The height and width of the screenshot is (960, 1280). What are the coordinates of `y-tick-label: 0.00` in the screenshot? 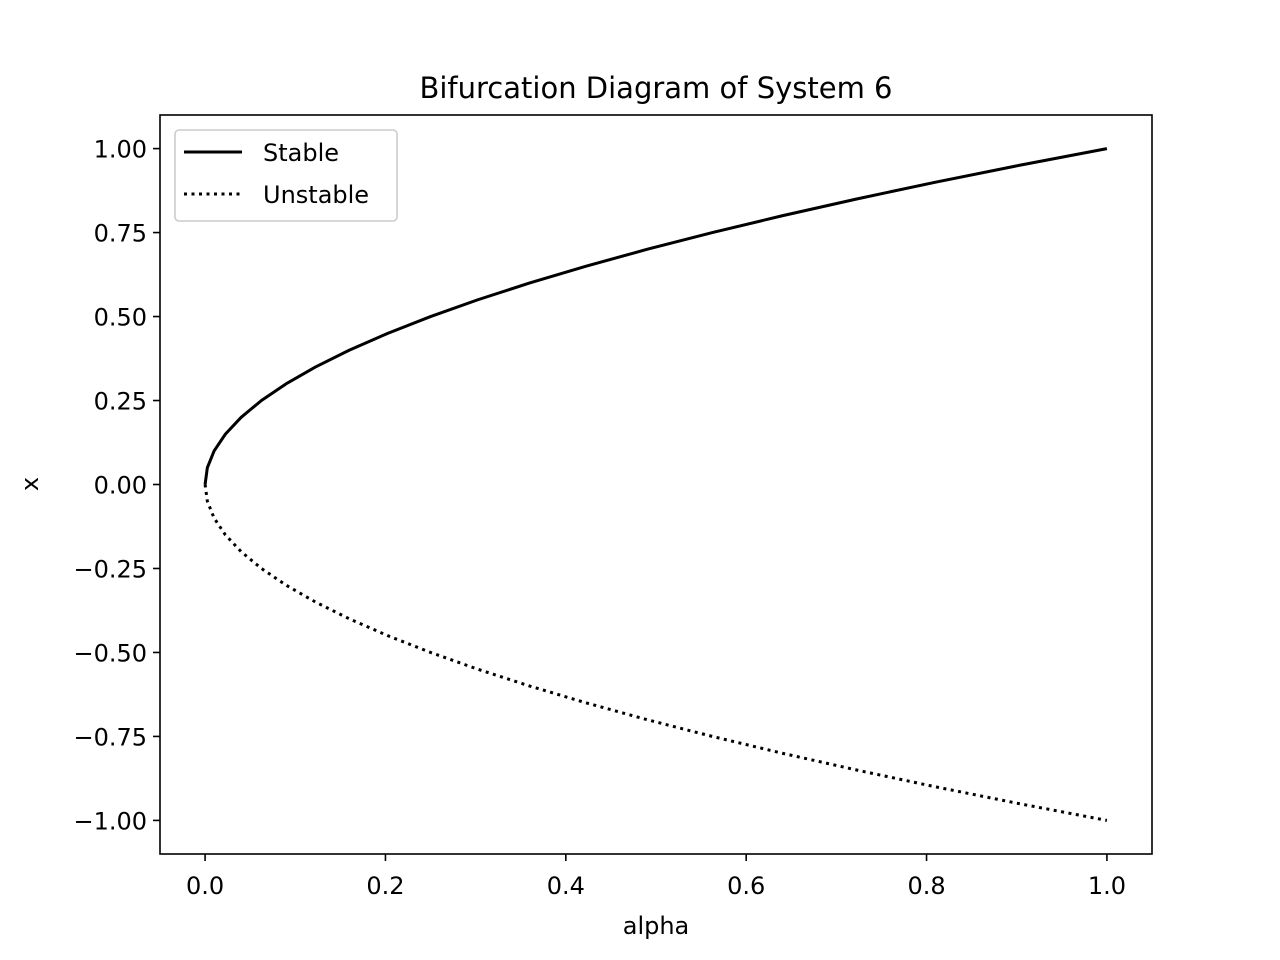 It's located at (120, 486).